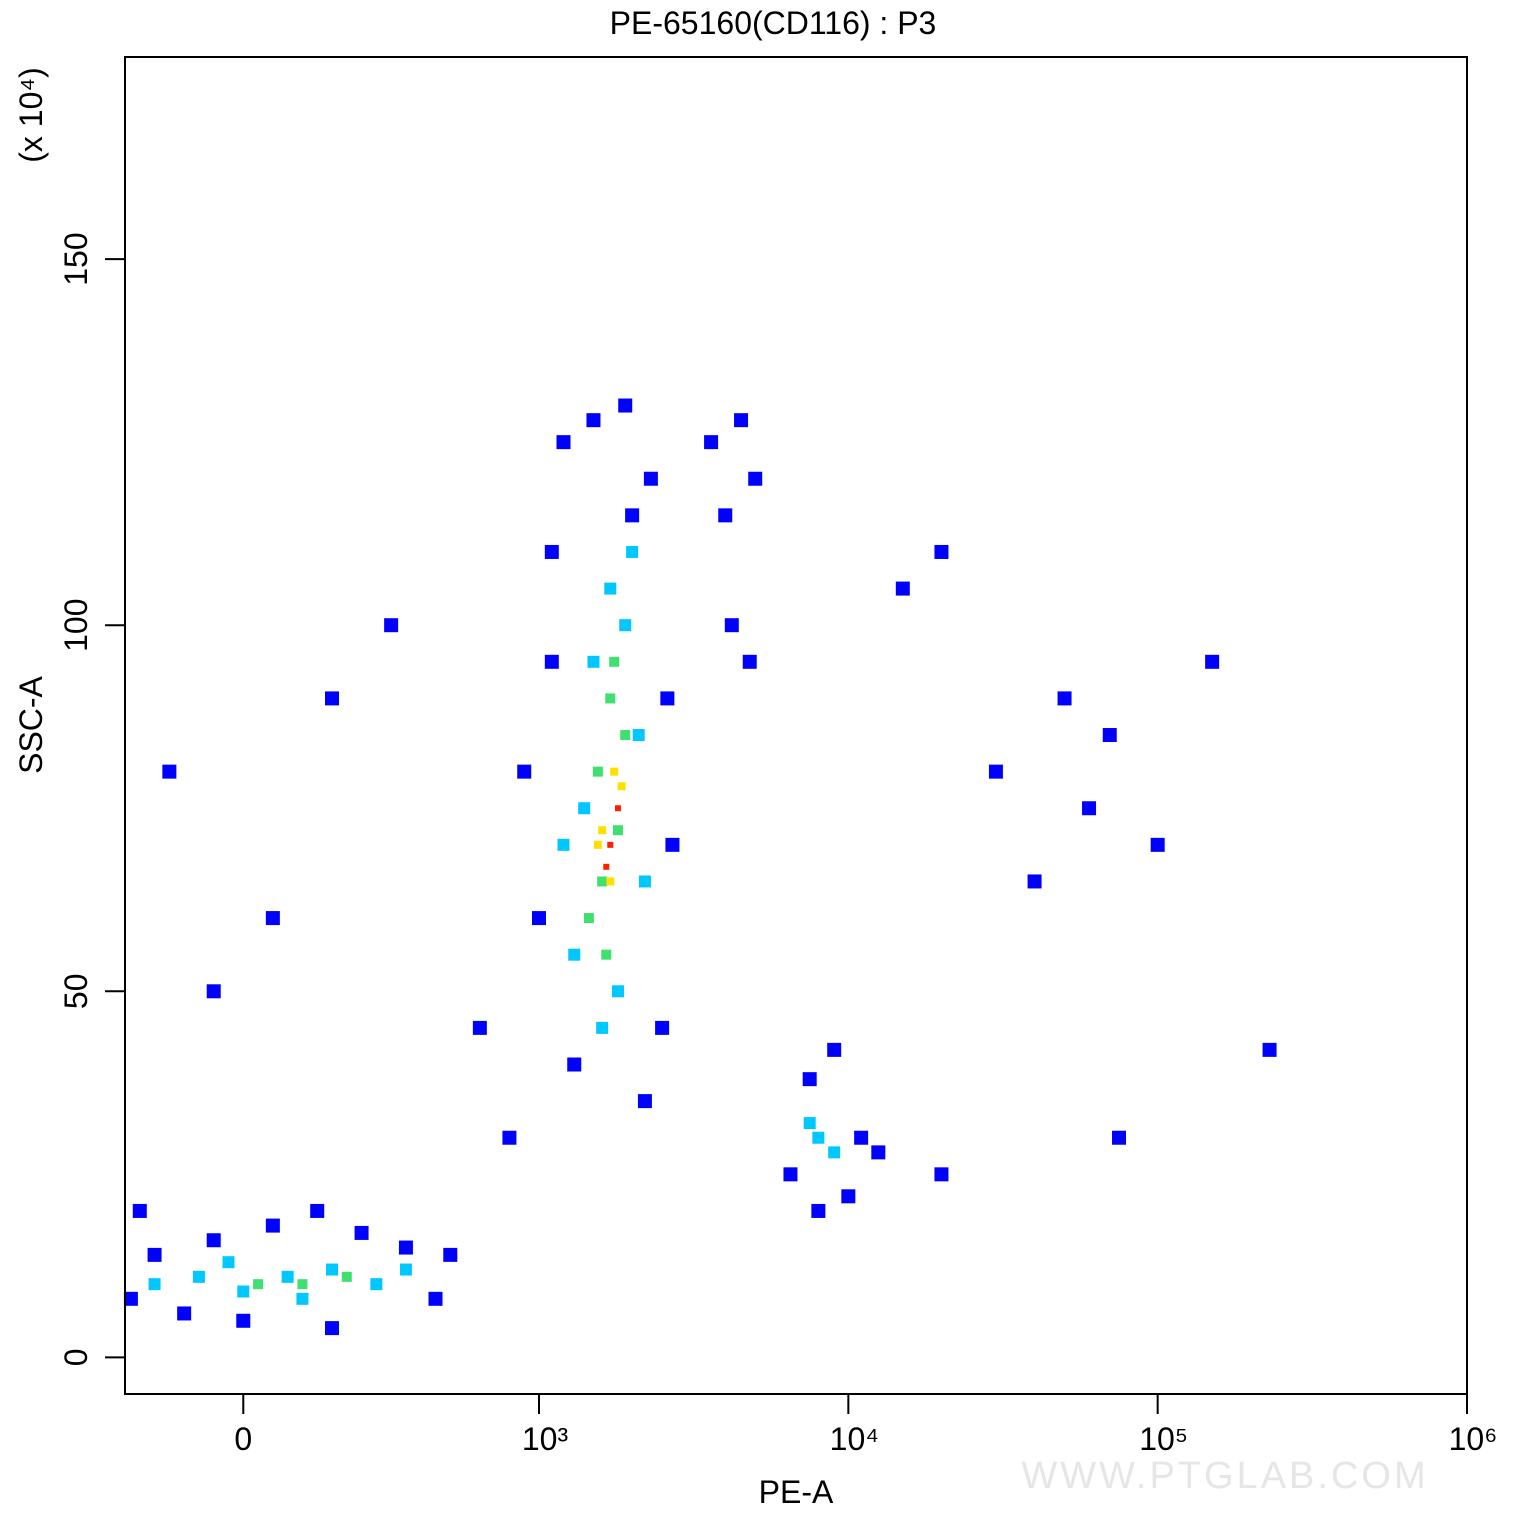 This screenshot has height=1517, width=1515. What do you see at coordinates (76, 258) in the screenshot?
I see `y-tick-label: 150` at bounding box center [76, 258].